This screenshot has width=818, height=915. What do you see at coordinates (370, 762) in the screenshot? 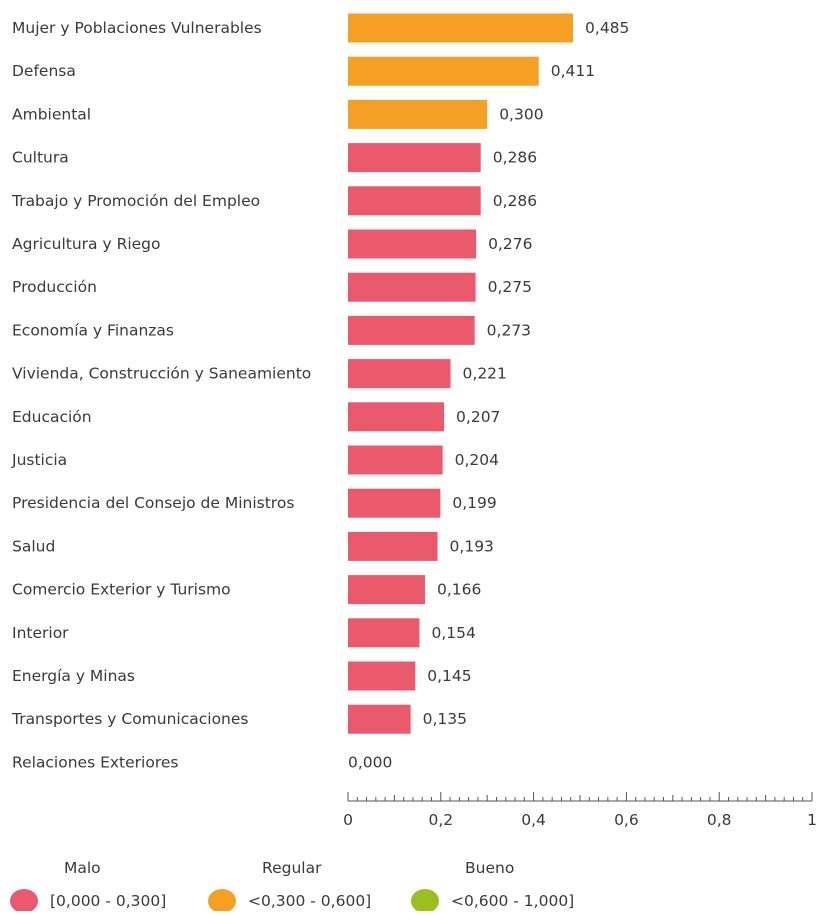
I see `value-label: 0,000` at bounding box center [370, 762].